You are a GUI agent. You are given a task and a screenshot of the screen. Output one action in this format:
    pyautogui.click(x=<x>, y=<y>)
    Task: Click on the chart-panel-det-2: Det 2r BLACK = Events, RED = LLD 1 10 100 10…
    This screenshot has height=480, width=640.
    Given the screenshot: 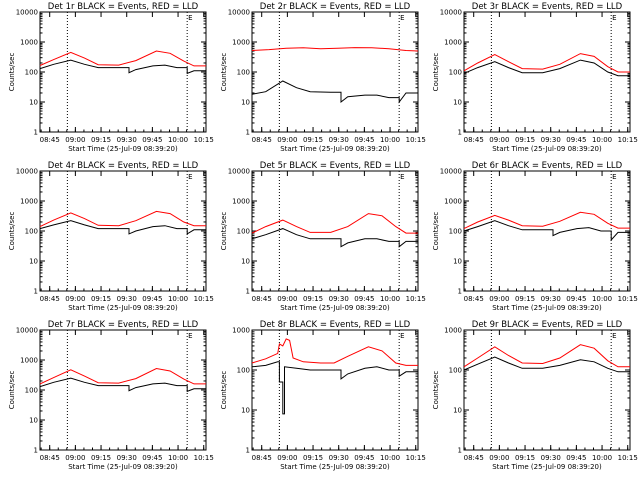 What is the action you would take?
    pyautogui.click(x=323, y=77)
    